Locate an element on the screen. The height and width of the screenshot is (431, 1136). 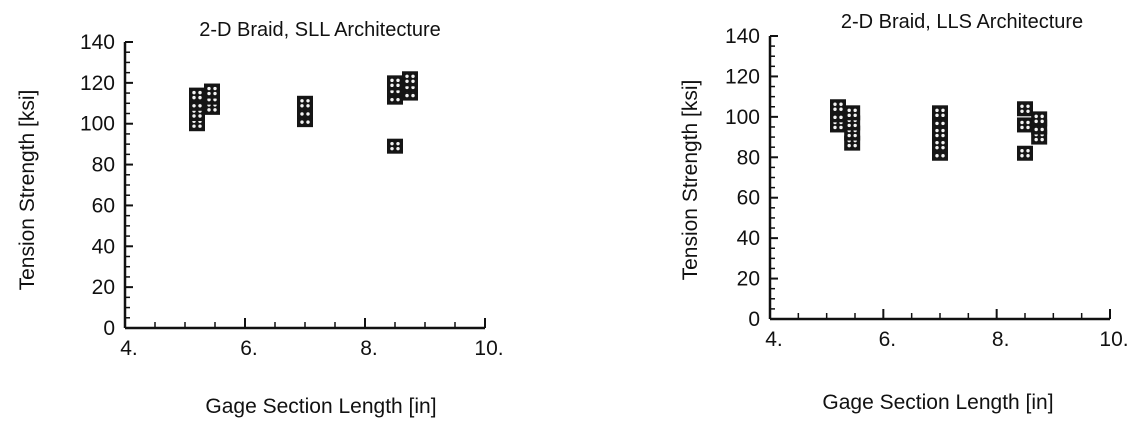
chart-title: 2-D Braid, LLS Architecture is located at coordinates (962, 22).